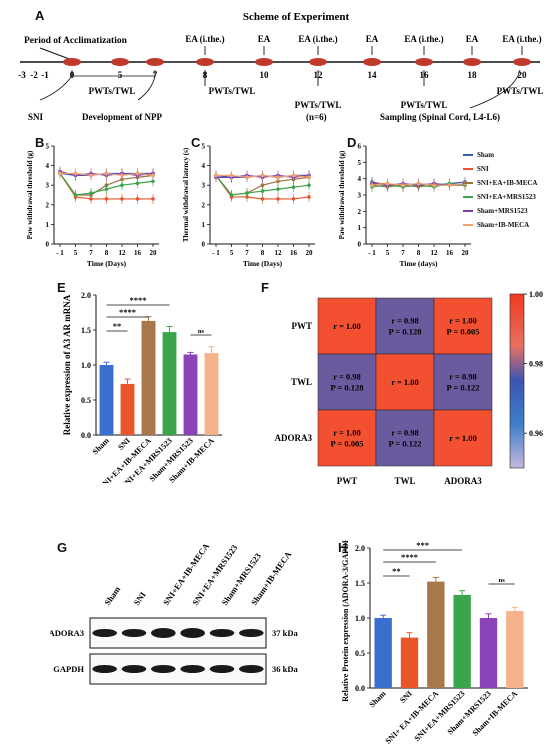 This screenshot has width=550, height=744. Describe the element at coordinates (405, 332) in the screenshot. I see `heatmap-cell-text: P = 0.128` at that location.